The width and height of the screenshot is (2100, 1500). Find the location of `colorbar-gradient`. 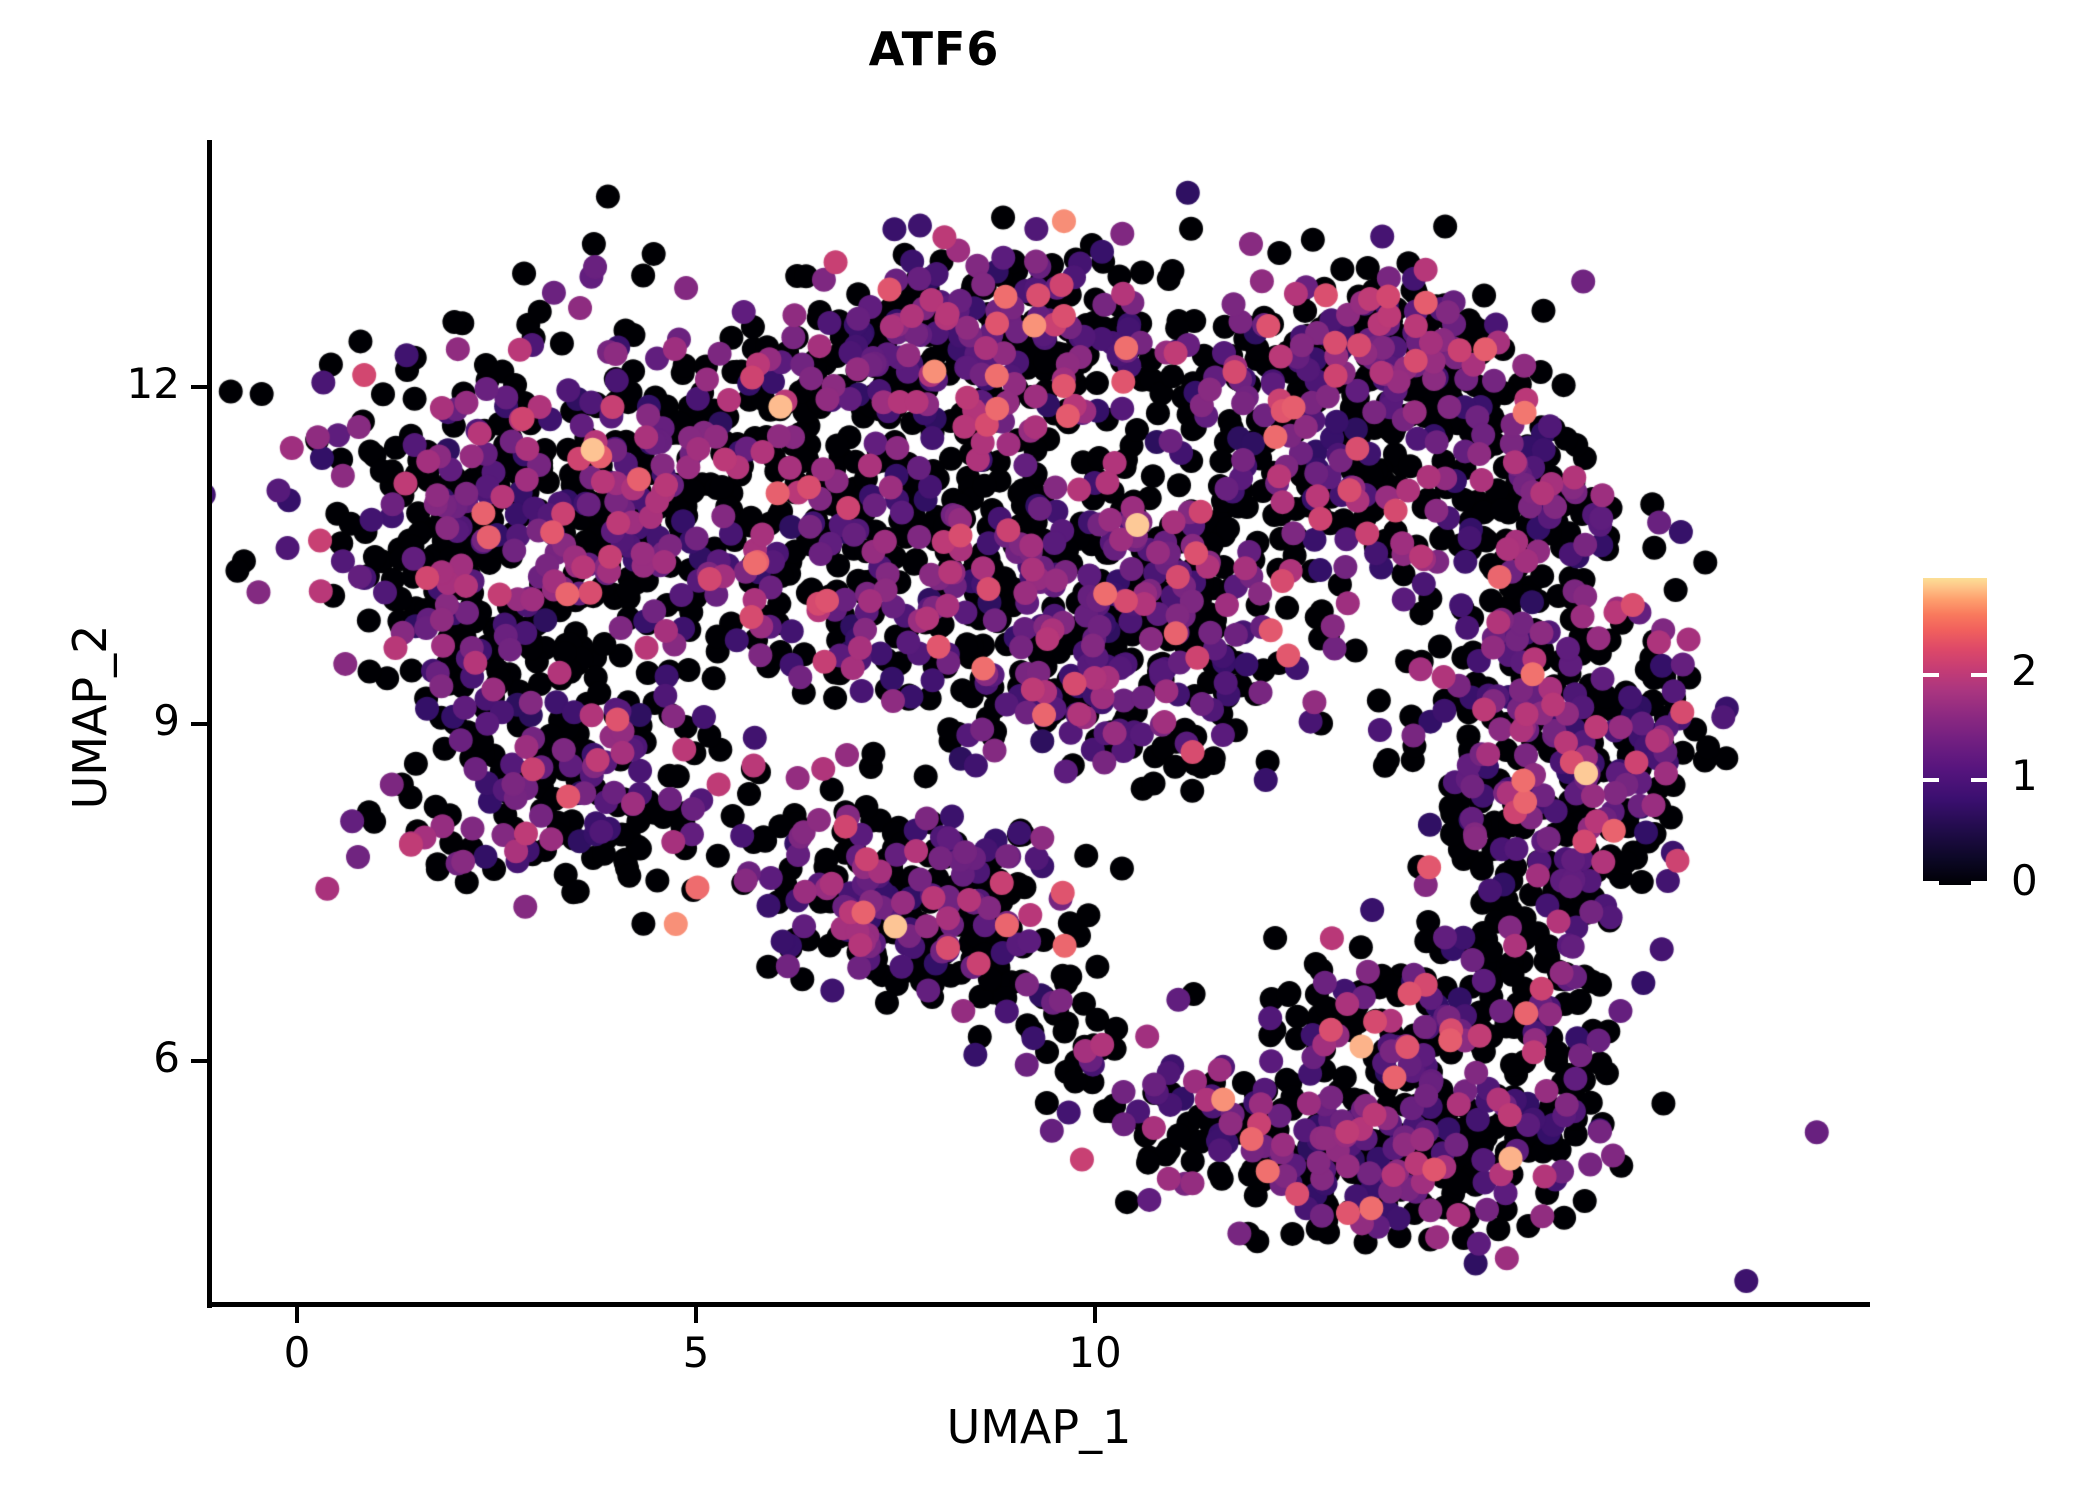

colorbar-gradient is located at coordinates (1955, 731).